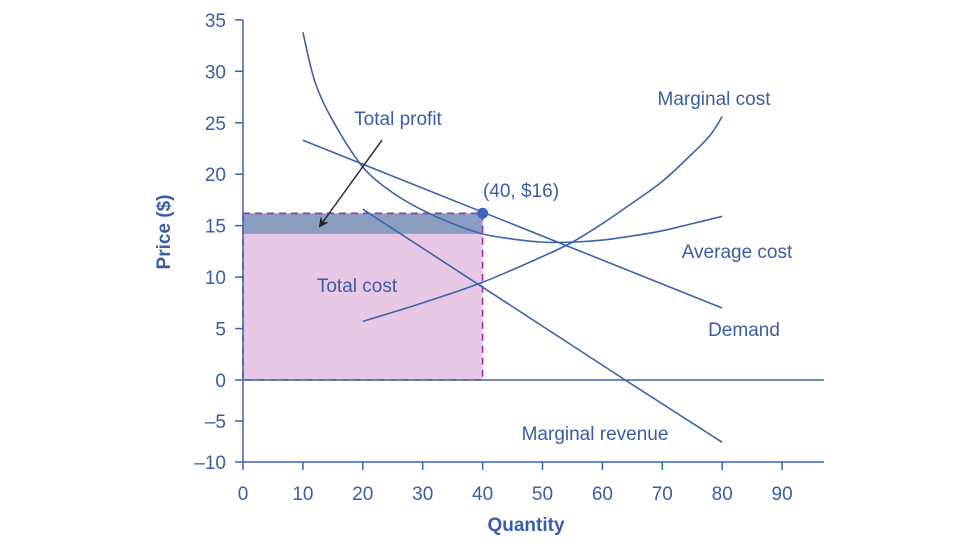 This screenshot has width=976, height=551. I want to click on annotation-total-cost: Total cost, so click(357, 286).